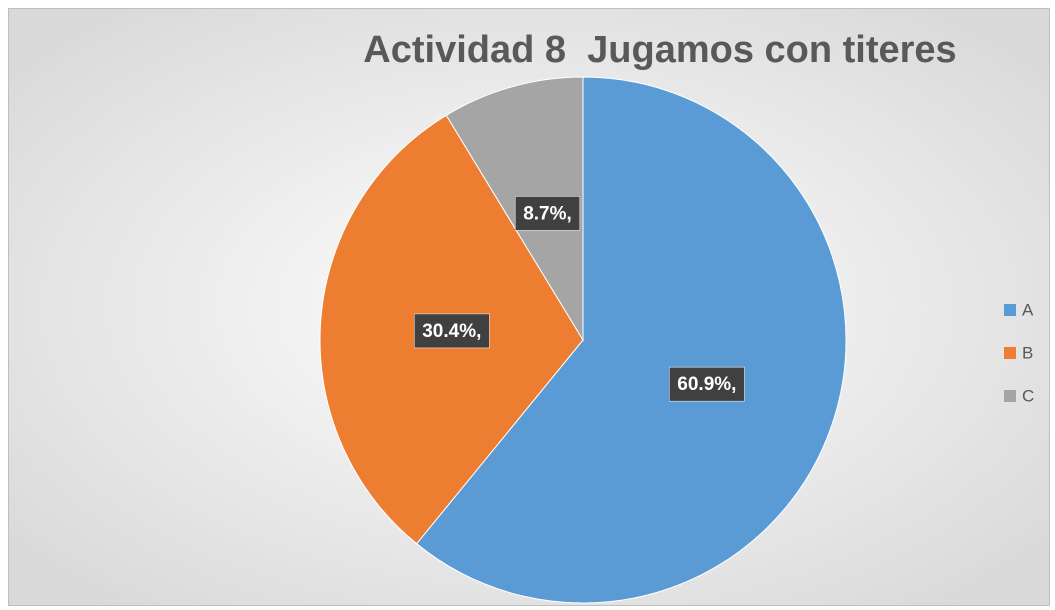 This screenshot has width=1055, height=610. I want to click on data-label: 60.9%,, so click(706, 384).